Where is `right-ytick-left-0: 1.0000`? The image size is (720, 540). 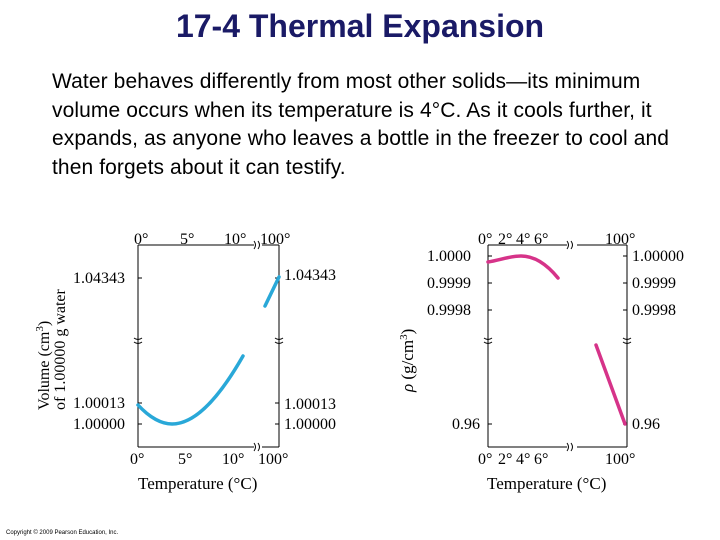 right-ytick-left-0: 1.0000 is located at coordinates (449, 256).